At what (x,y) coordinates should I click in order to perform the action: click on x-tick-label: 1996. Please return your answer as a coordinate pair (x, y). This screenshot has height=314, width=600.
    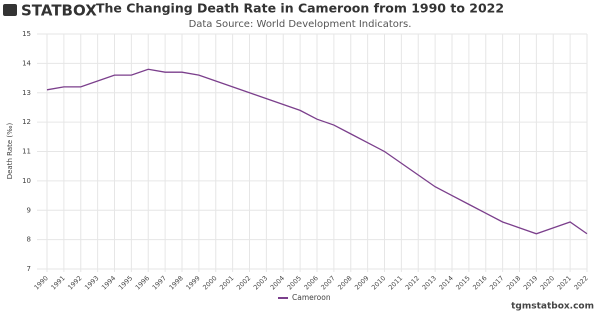
    Looking at the image, I should click on (142, 282).